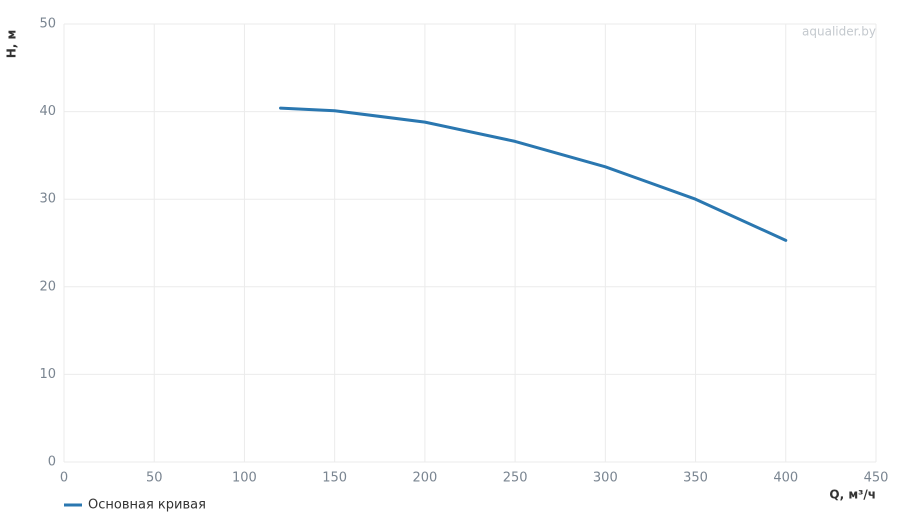  I want to click on watermark: aqualider.by, so click(839, 32).